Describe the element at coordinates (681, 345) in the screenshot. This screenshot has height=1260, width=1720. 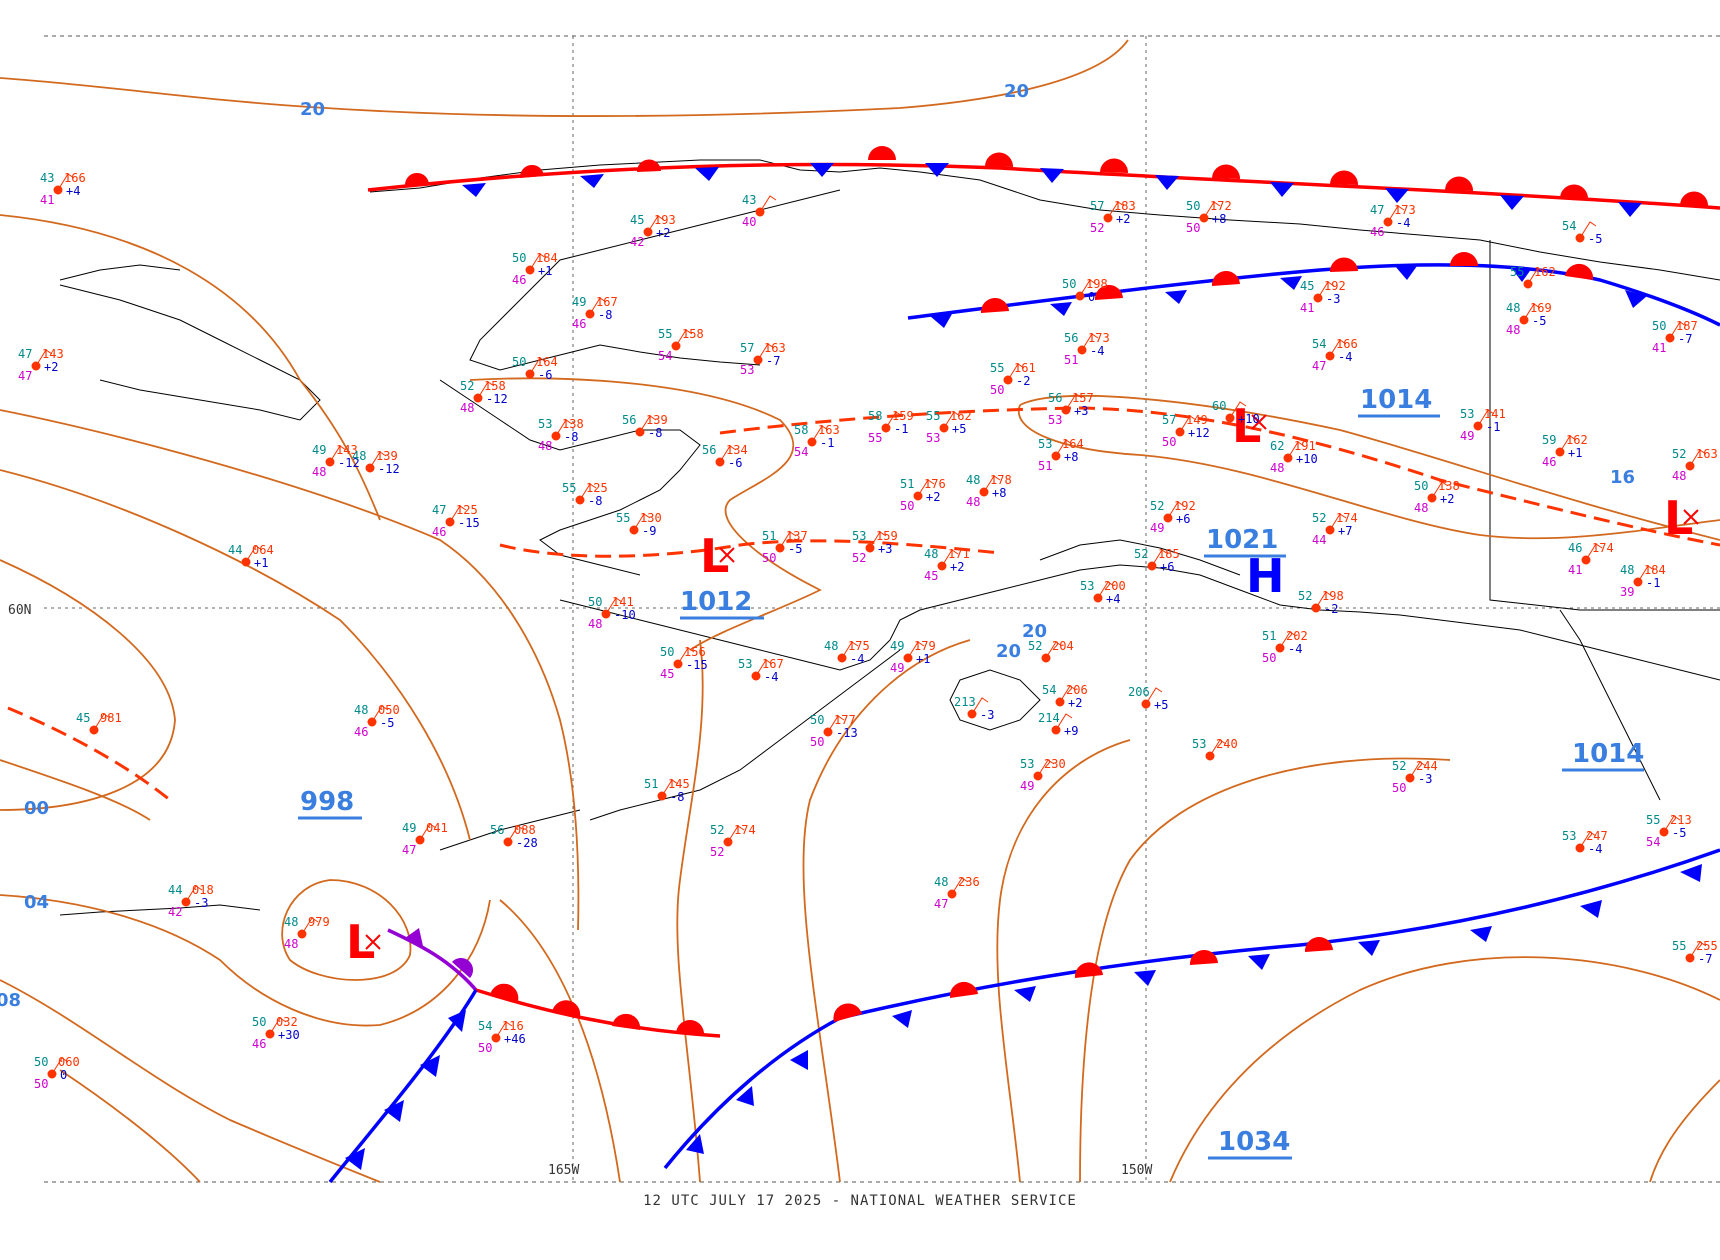
I see `station-plot: 55 158 54` at that location.